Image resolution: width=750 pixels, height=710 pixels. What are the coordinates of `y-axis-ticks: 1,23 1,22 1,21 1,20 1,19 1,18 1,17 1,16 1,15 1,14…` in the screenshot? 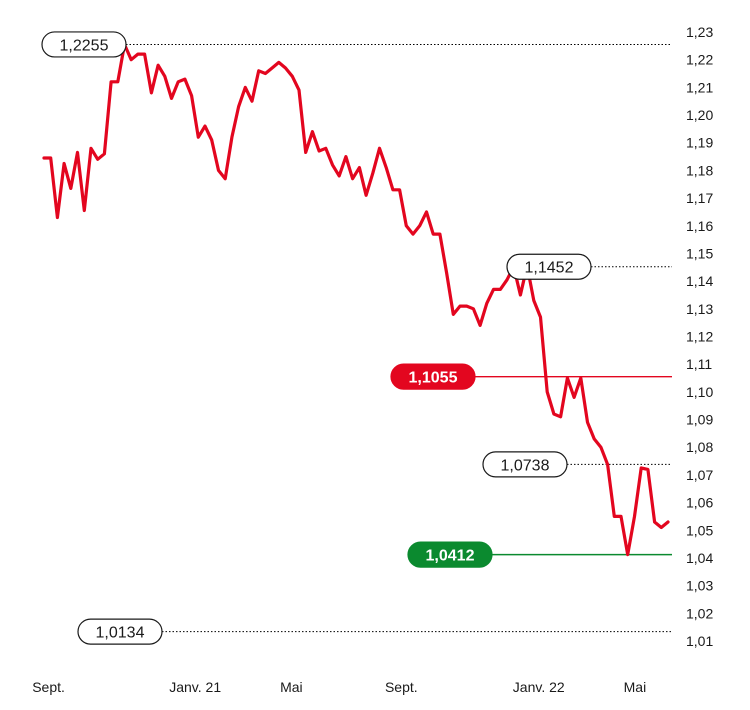 It's located at (699, 336).